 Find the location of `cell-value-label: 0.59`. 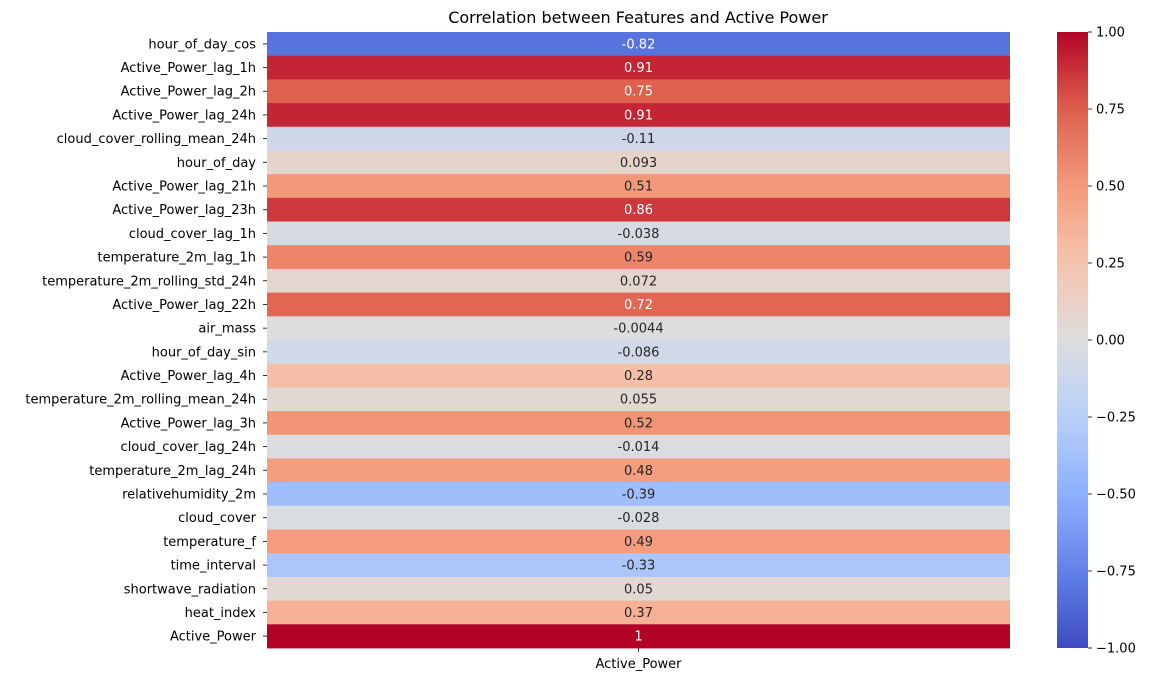

cell-value-label: 0.59 is located at coordinates (638, 258).